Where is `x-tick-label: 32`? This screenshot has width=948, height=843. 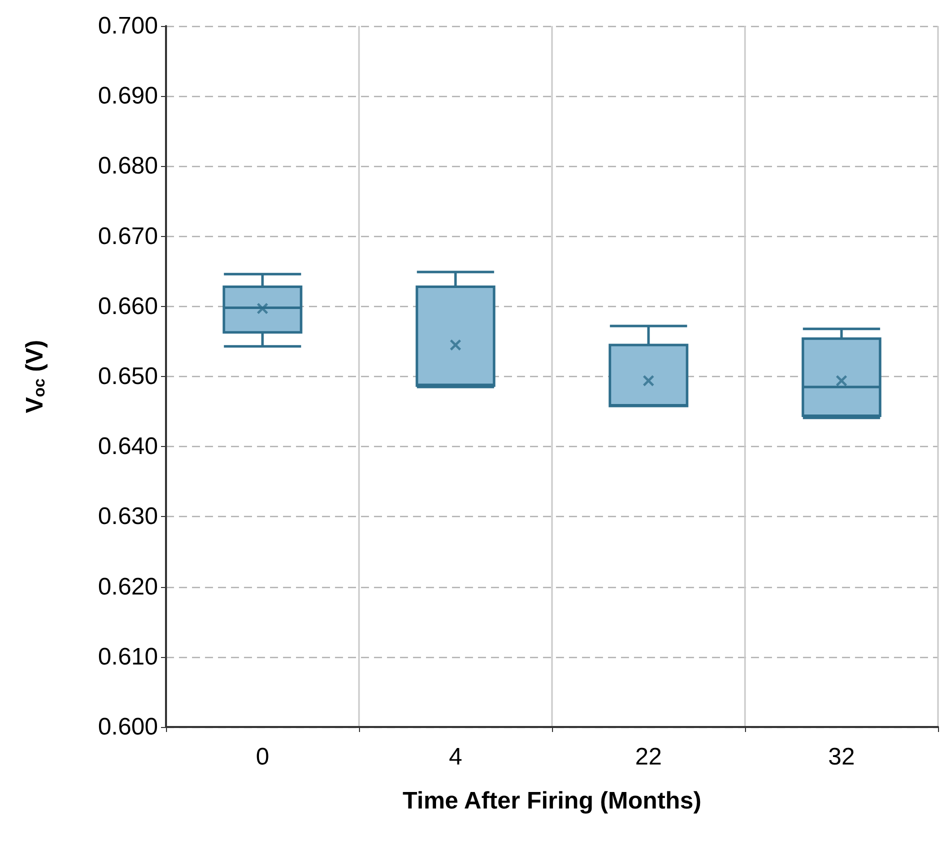 x-tick-label: 32 is located at coordinates (841, 757).